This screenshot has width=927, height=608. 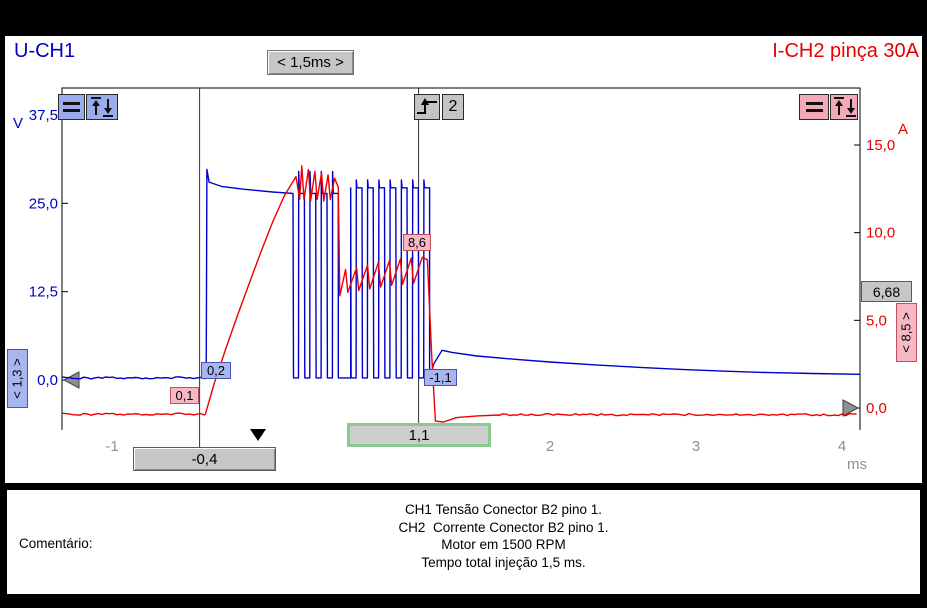 What do you see at coordinates (310, 62) in the screenshot?
I see `timebase-button: < 1,5ms >` at bounding box center [310, 62].